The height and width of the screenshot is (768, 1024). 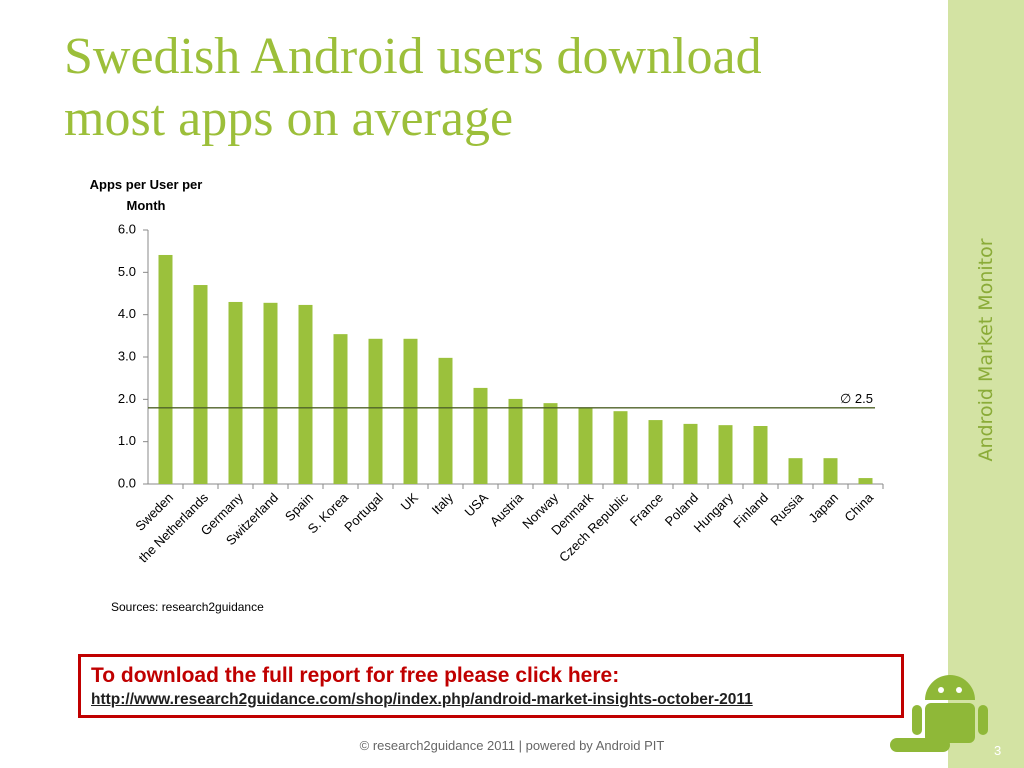 I want to click on page-number: 3, so click(x=998, y=750).